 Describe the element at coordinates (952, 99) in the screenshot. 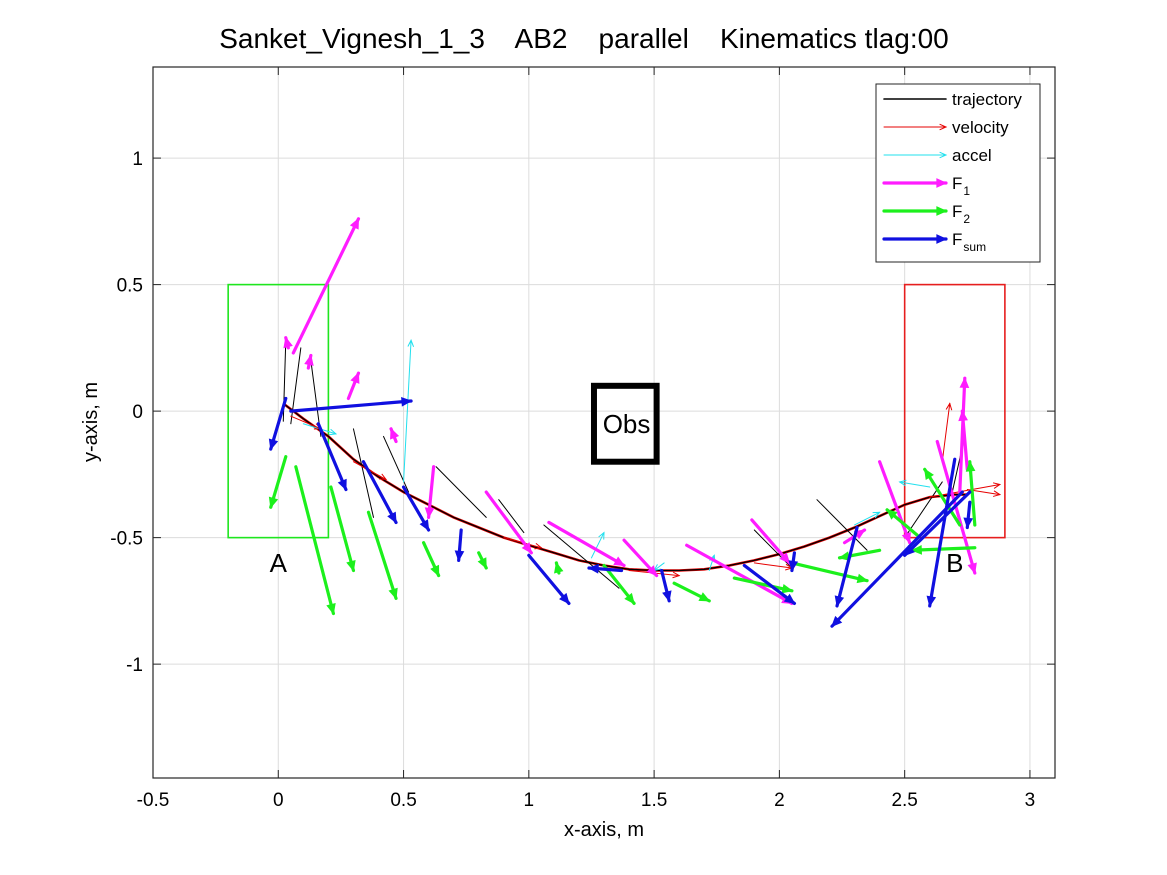

I see `legend-entry-trajectory: trajectory` at that location.